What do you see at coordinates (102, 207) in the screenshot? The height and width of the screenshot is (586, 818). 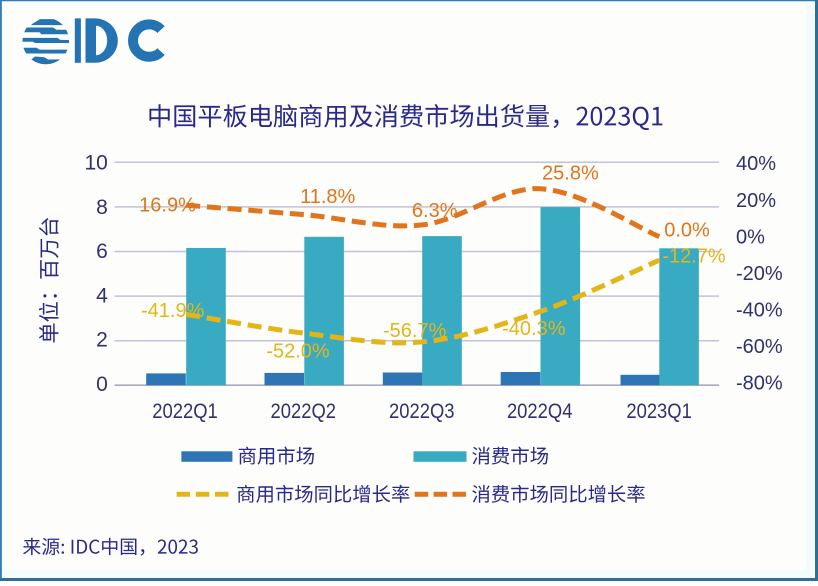 I see `svg-text: 8` at bounding box center [102, 207].